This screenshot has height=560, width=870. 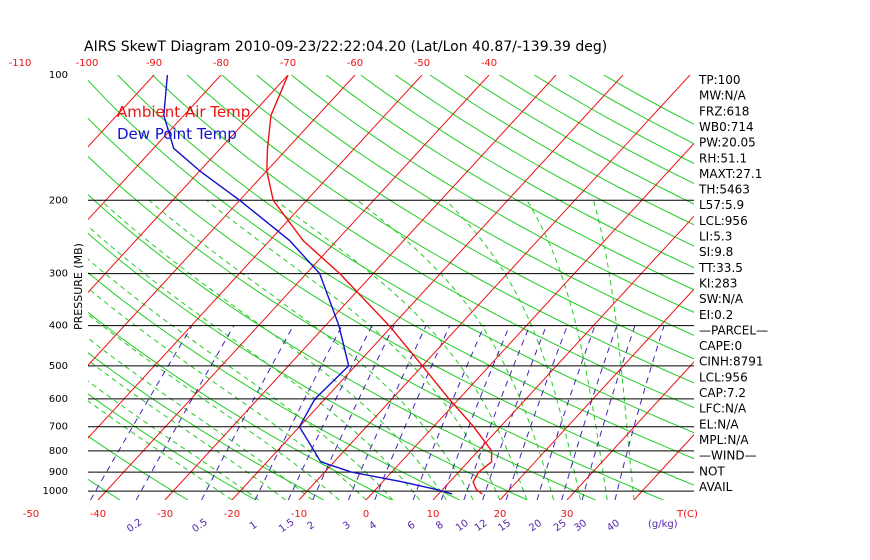 I want to click on stability-index-item: TP:100, so click(x=719, y=80).